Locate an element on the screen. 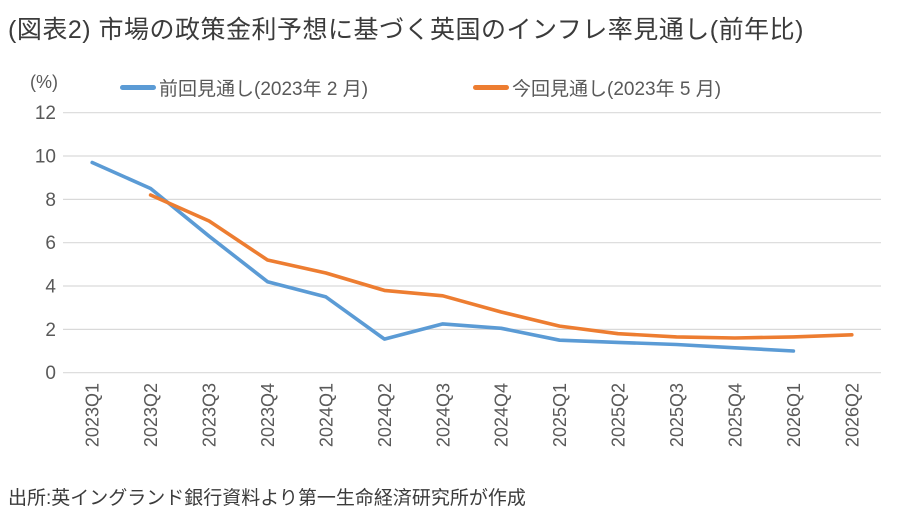 This screenshot has width=912, height=513. x-tick-label: 2024Q1 is located at coordinates (326, 415).